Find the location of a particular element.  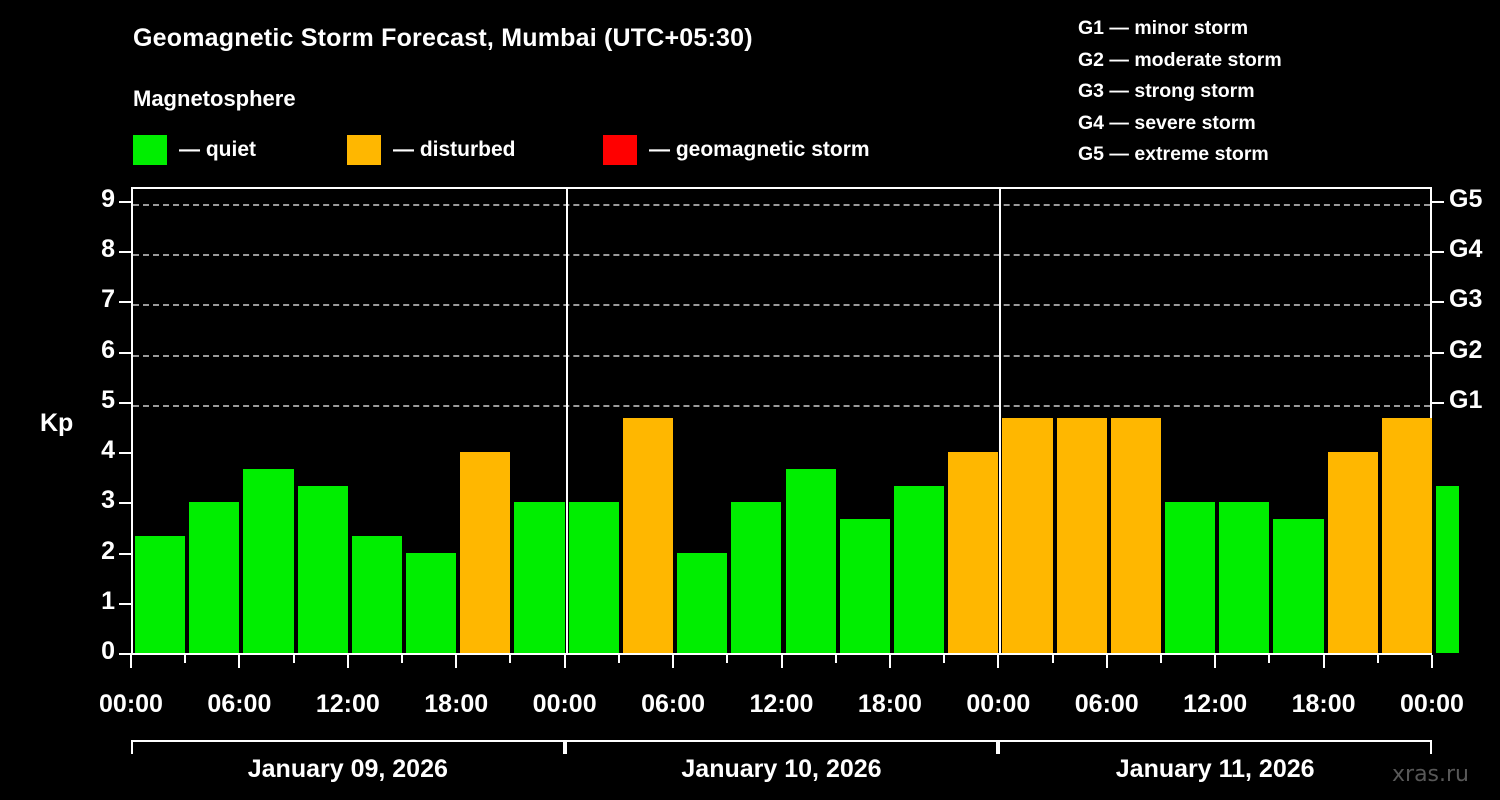

x-tick-label-7: 18:00 is located at coordinates (889, 704).